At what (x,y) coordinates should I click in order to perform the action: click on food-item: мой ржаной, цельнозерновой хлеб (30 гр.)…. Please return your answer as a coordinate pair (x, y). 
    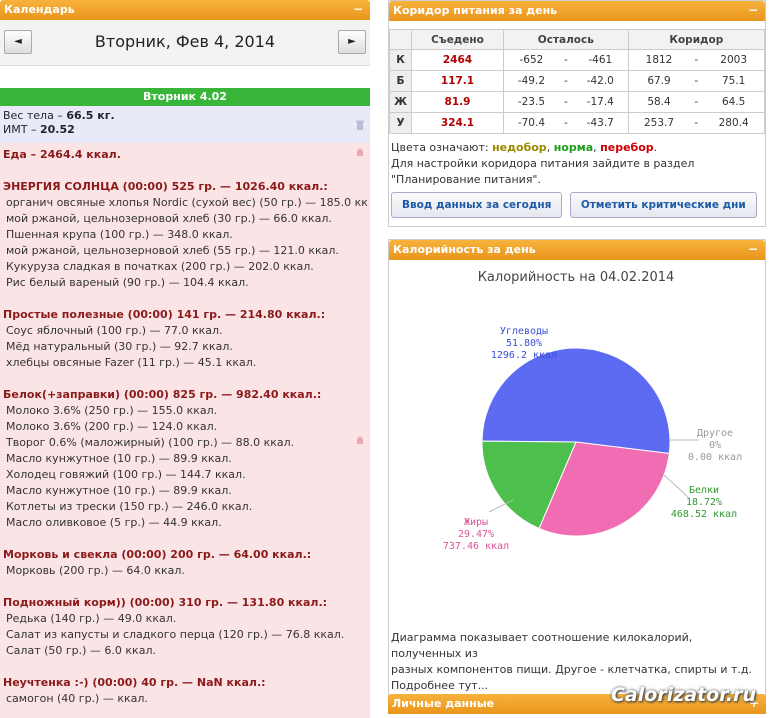
    Looking at the image, I should click on (169, 218).